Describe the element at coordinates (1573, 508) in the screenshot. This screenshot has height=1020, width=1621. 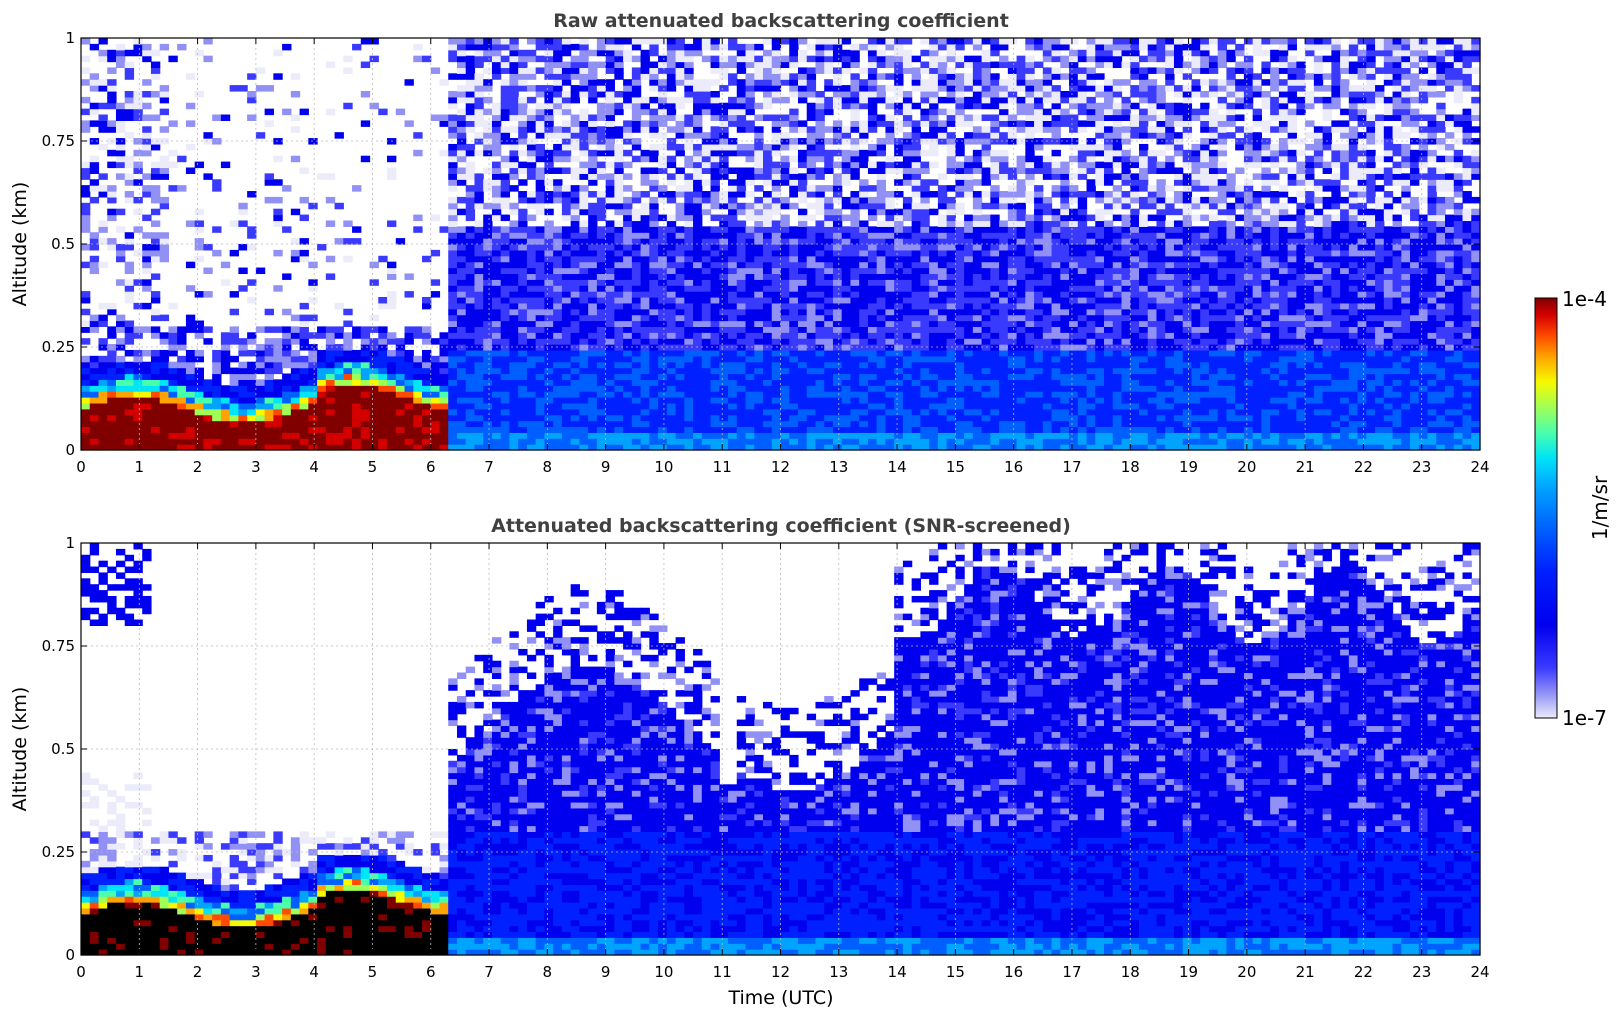
I see `colorbar: 1e-4 1e-7 1/m/sr` at that location.